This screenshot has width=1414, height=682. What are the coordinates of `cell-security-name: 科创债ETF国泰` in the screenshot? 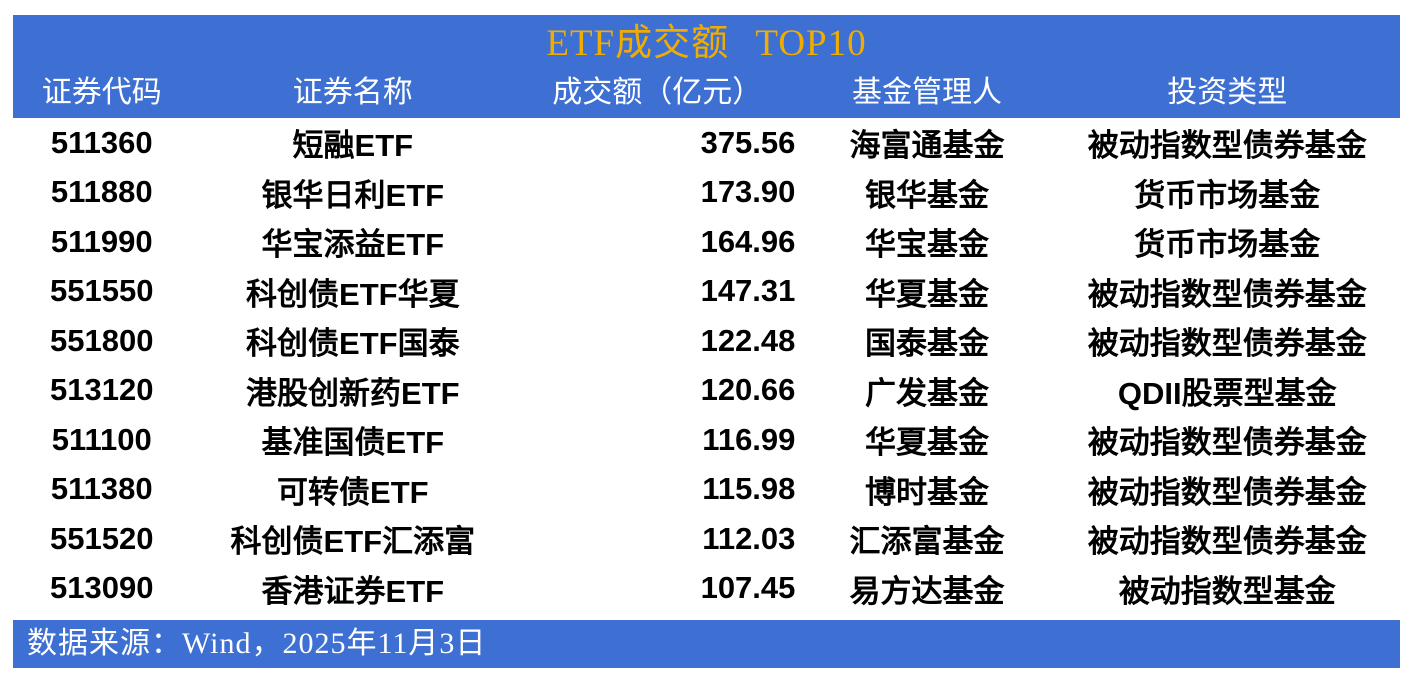 It's located at (353, 344).